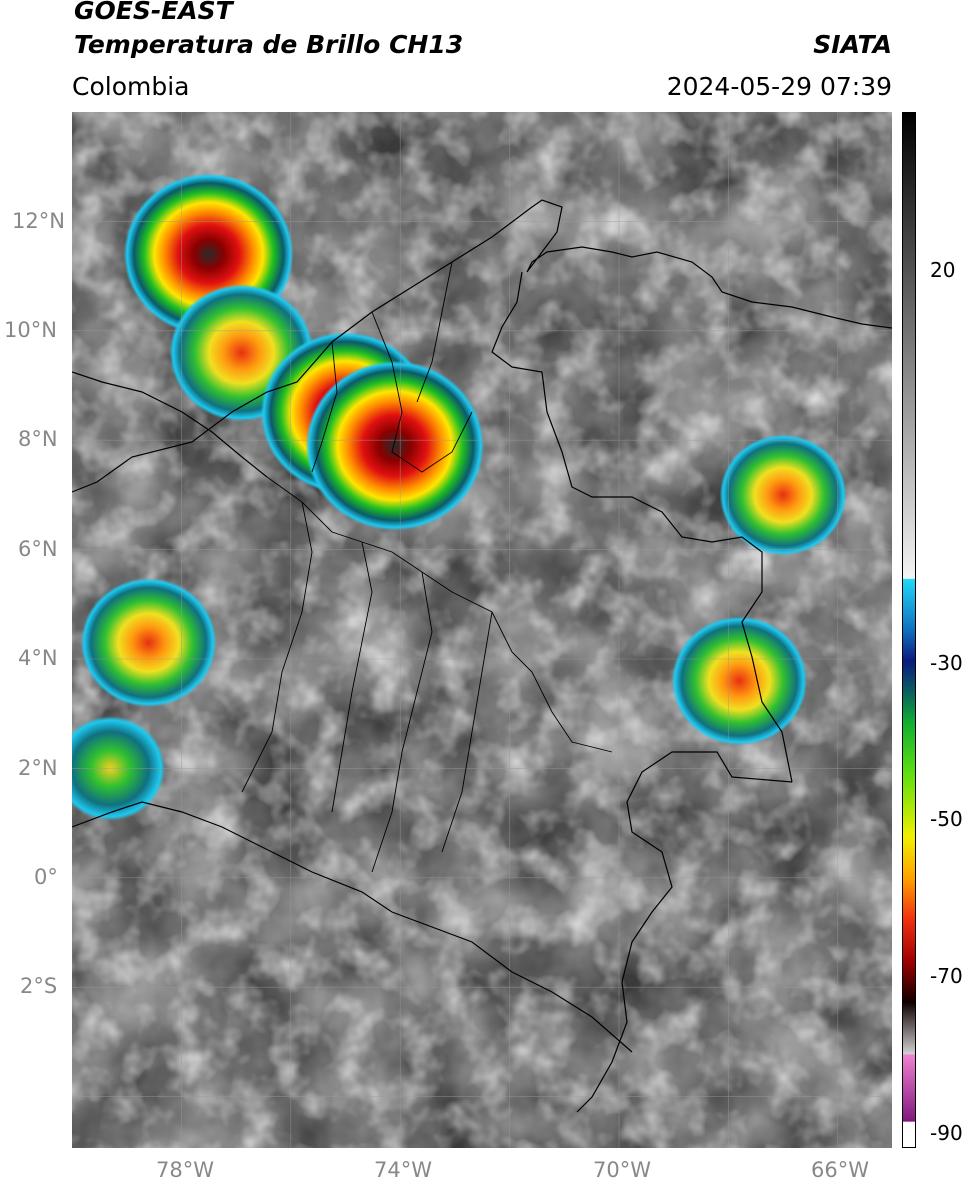 Image resolution: width=966 pixels, height=1190 pixels. Describe the element at coordinates (352, 927) in the screenshot. I see `border-colombia-peru-ecuador` at that location.